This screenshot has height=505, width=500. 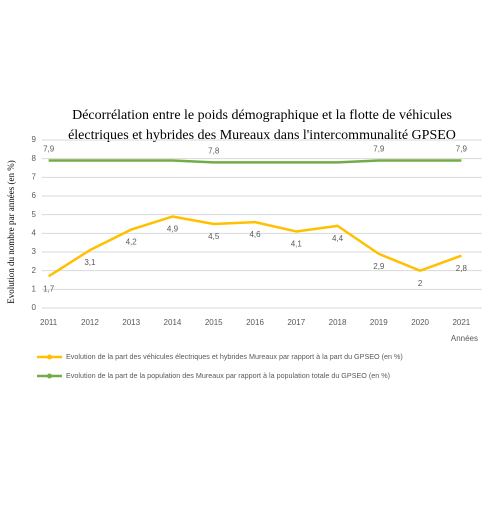 I want to click on x-tick-label: 2017, so click(x=296, y=322).